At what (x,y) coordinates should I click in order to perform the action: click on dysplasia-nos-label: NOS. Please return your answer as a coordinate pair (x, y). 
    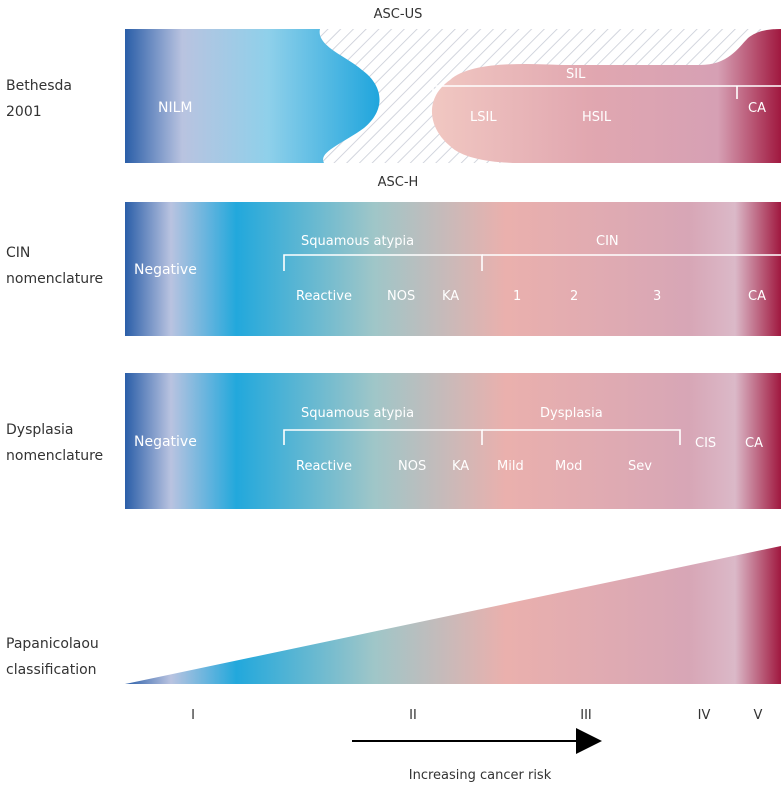
    Looking at the image, I should click on (412, 466).